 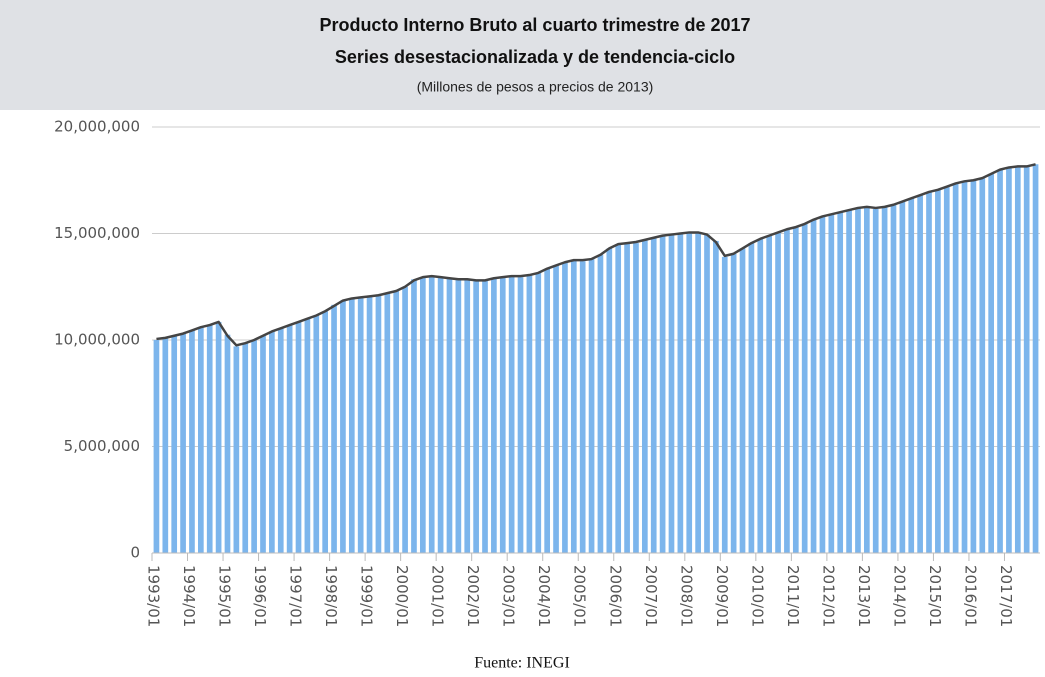 I want to click on x-tick-label: 1996/01, so click(x=260, y=596).